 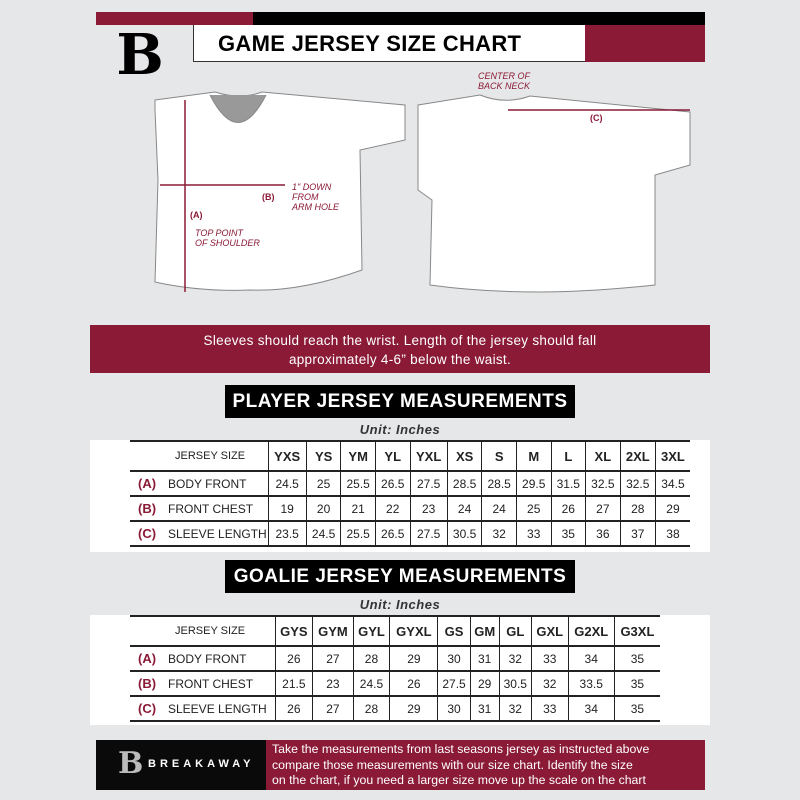 What do you see at coordinates (603, 534) in the screenshot?
I see `measurement-cell: 36` at bounding box center [603, 534].